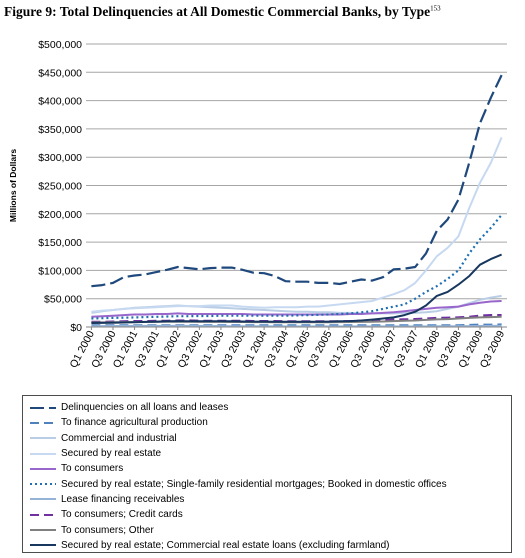 The image size is (525, 558). What do you see at coordinates (270, 422) in the screenshot?
I see `legend-item: To finance agricultural production` at bounding box center [270, 422].